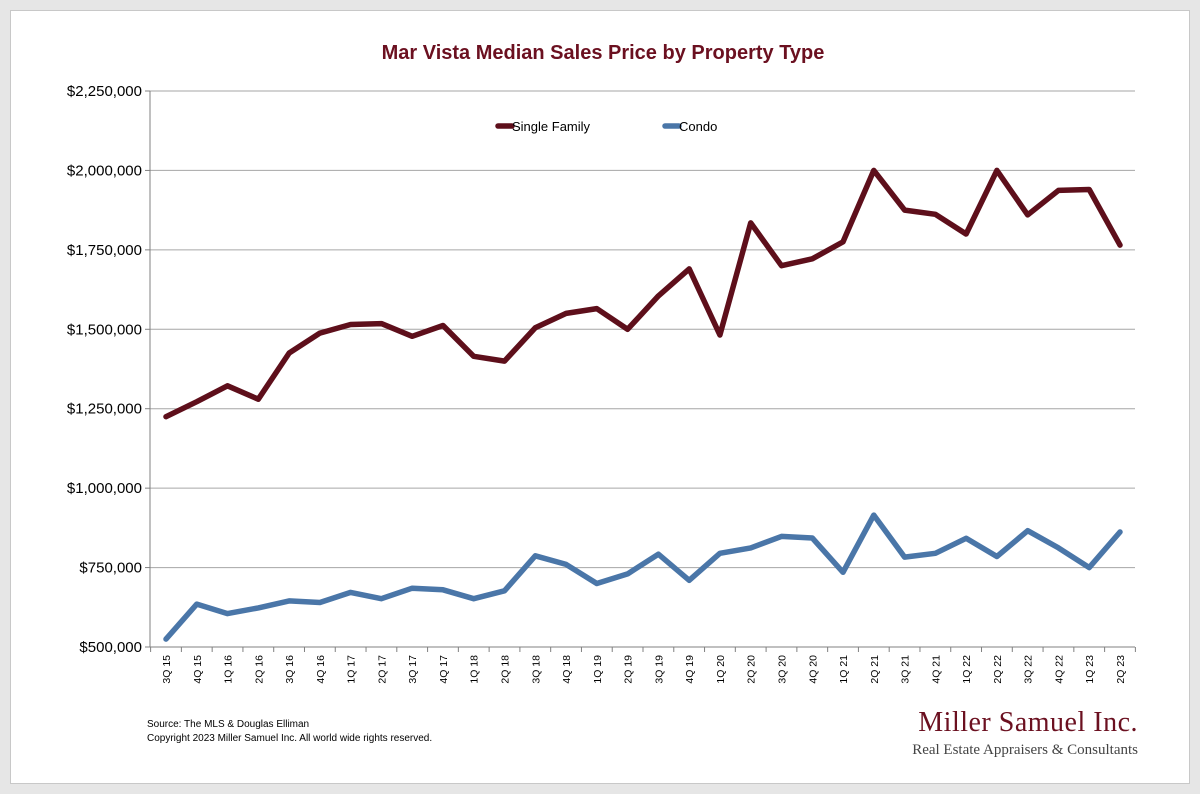 This screenshot has width=1200, height=794. What do you see at coordinates (998, 669) in the screenshot?
I see `x-tick-label: 2Q 22` at bounding box center [998, 669].